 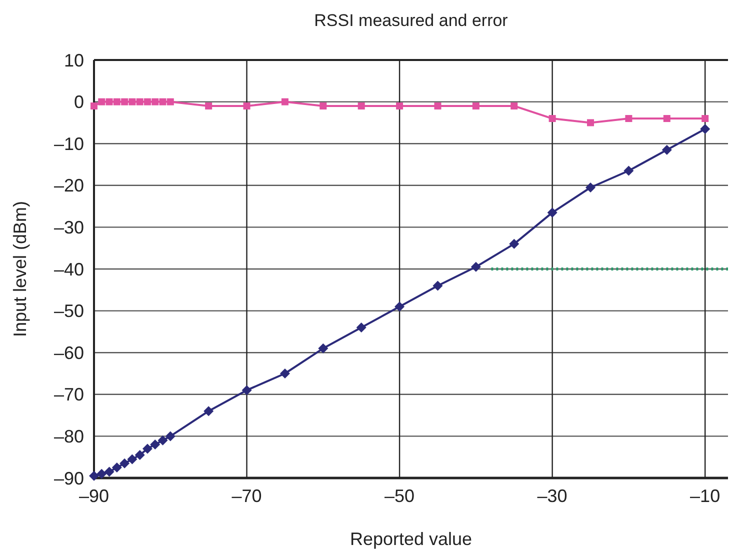 What do you see at coordinates (552, 496) in the screenshot?
I see `x-tick-label: –30` at bounding box center [552, 496].